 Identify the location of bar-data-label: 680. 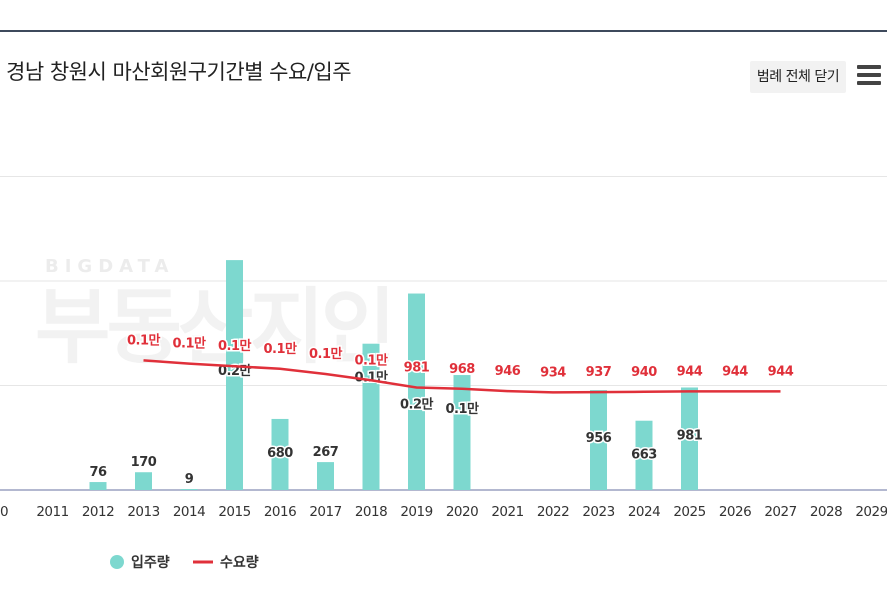
(280, 453).